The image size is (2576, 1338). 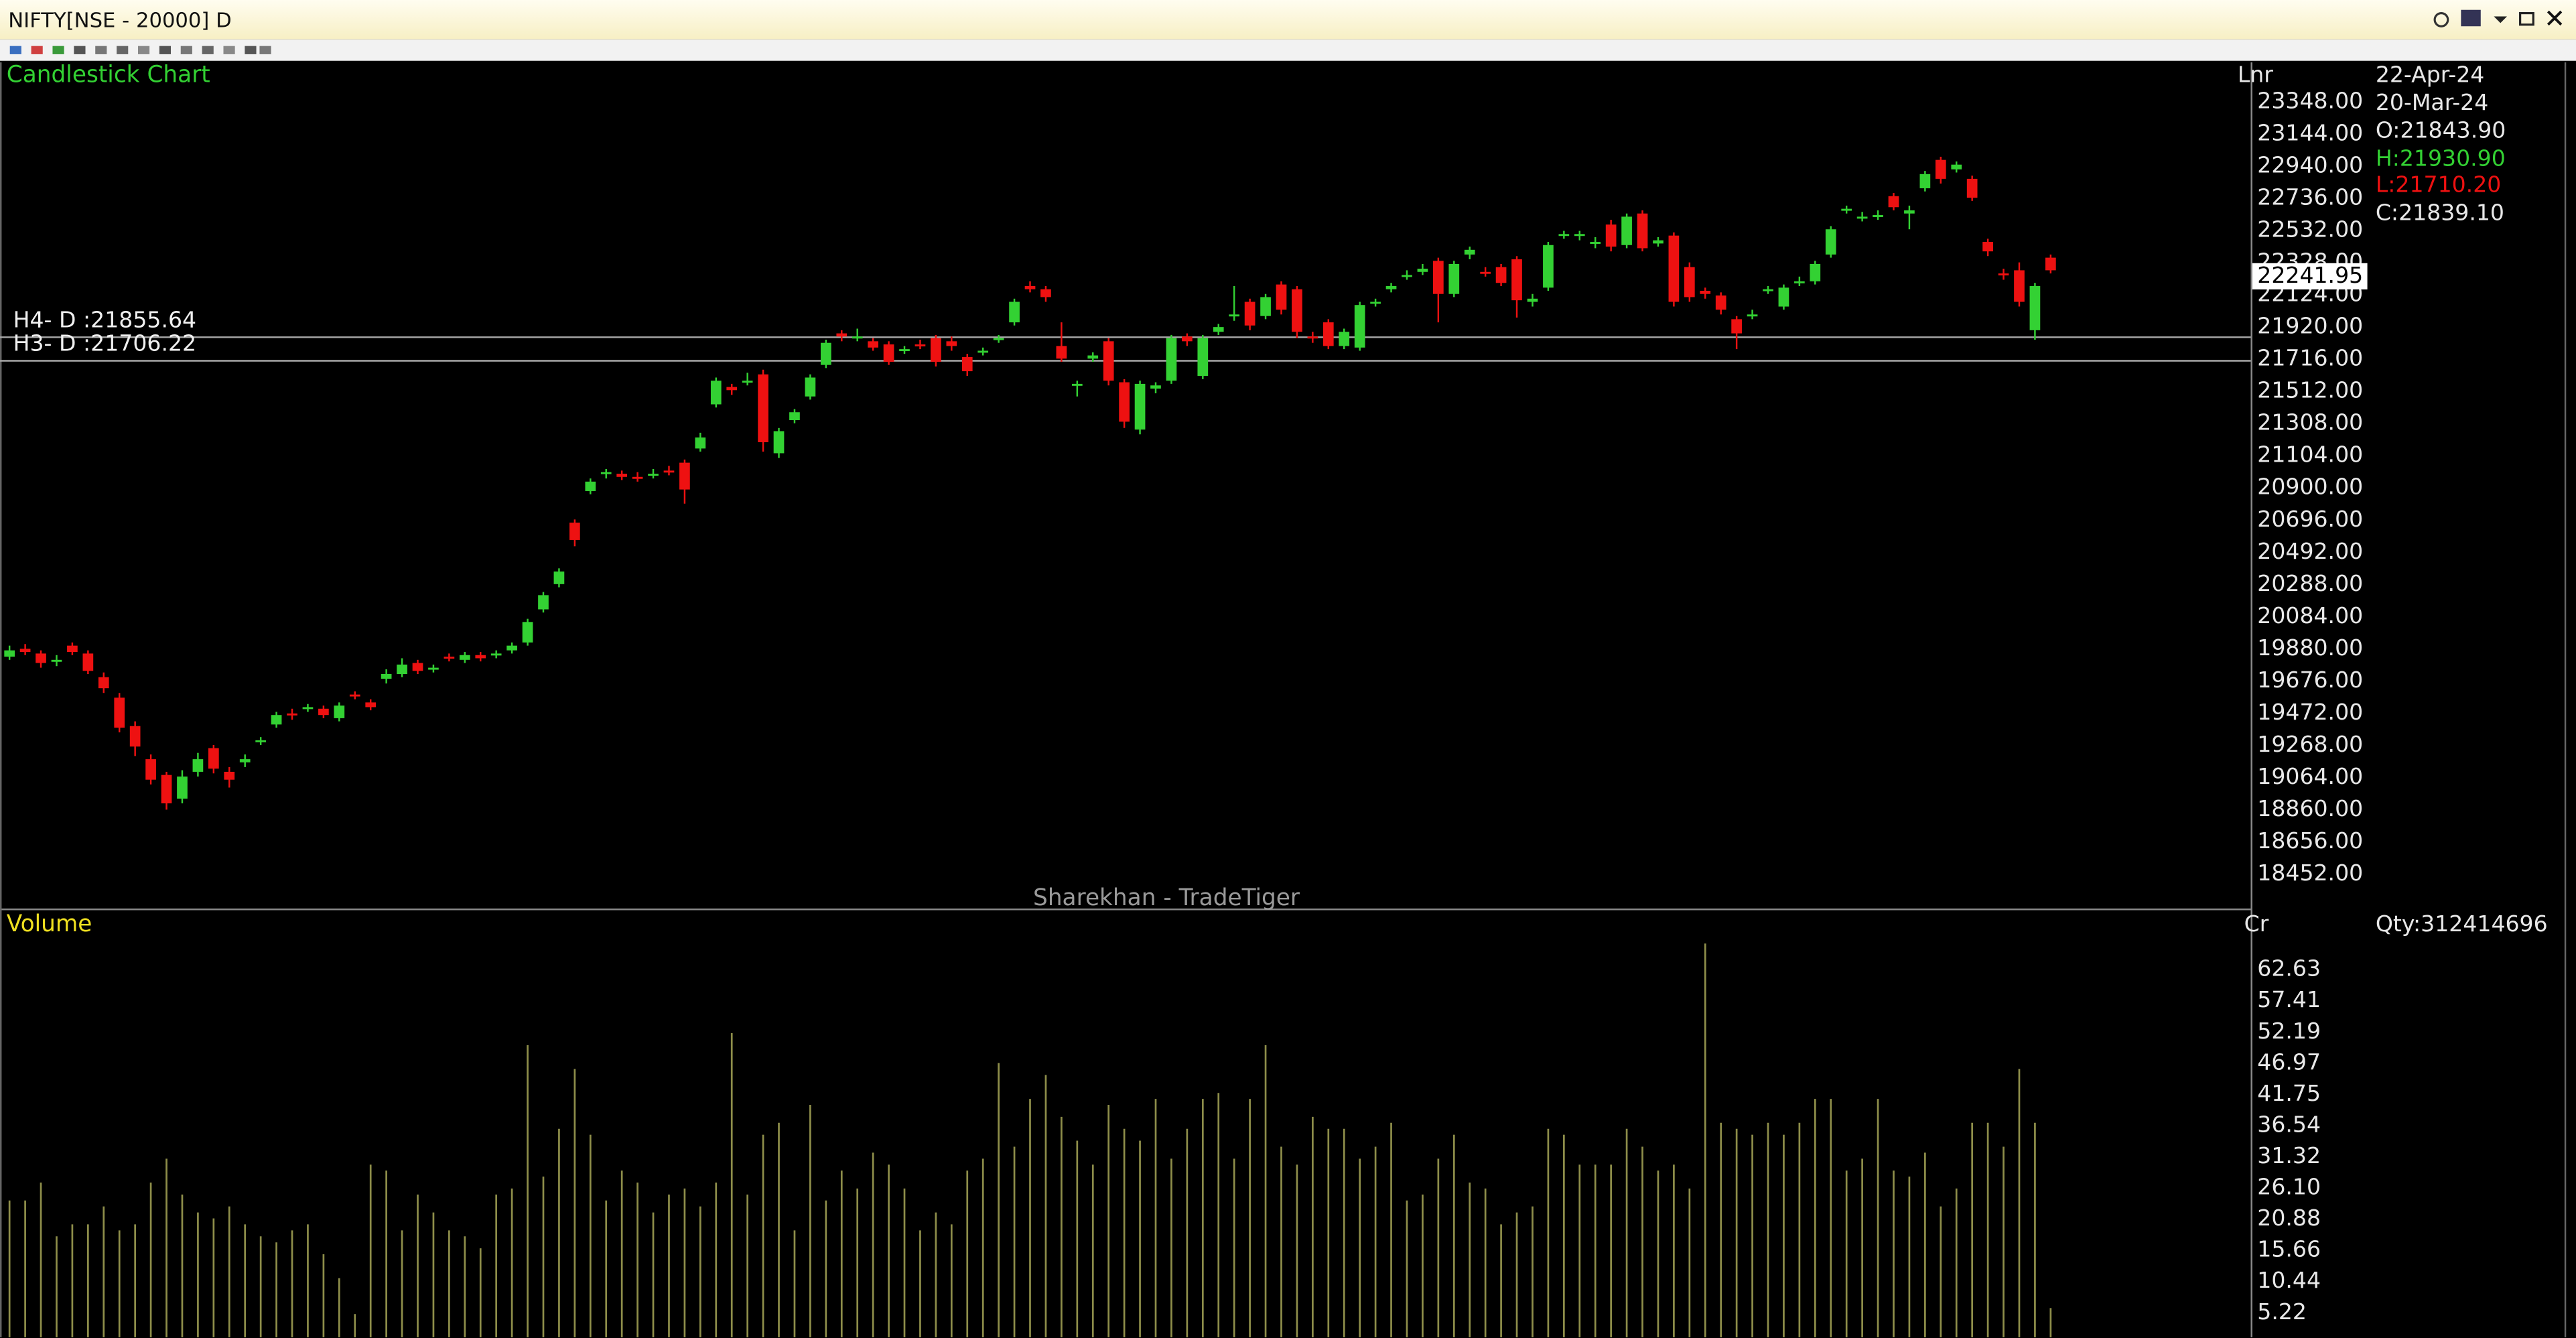 I want to click on y-tick-label: 21308.00, so click(x=2310, y=422).